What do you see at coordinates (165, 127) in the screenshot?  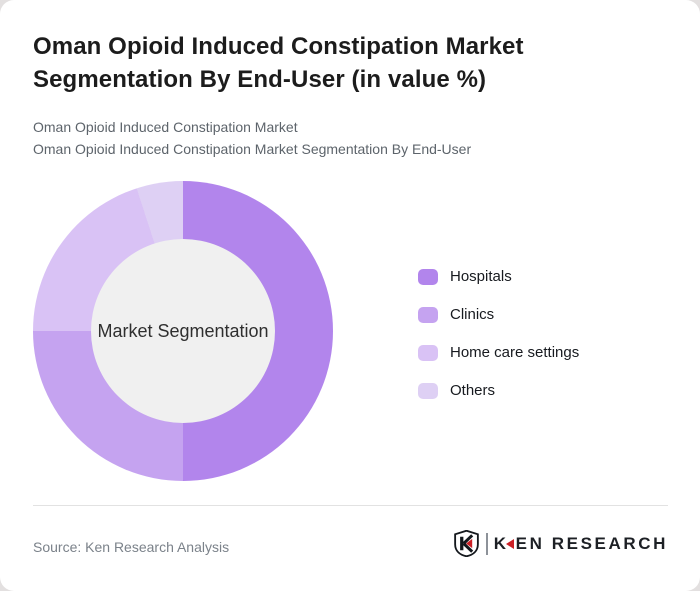 I see `subtitle-line-1: Oman Opioid Induced Constipation Market` at bounding box center [165, 127].